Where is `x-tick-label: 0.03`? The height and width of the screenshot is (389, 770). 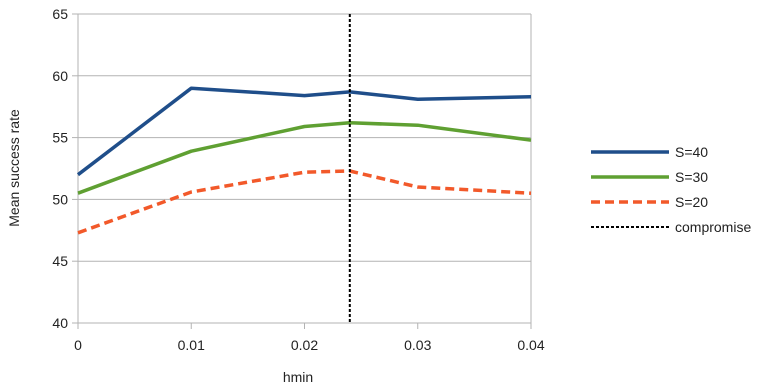
x-tick-label: 0.03 is located at coordinates (417, 345).